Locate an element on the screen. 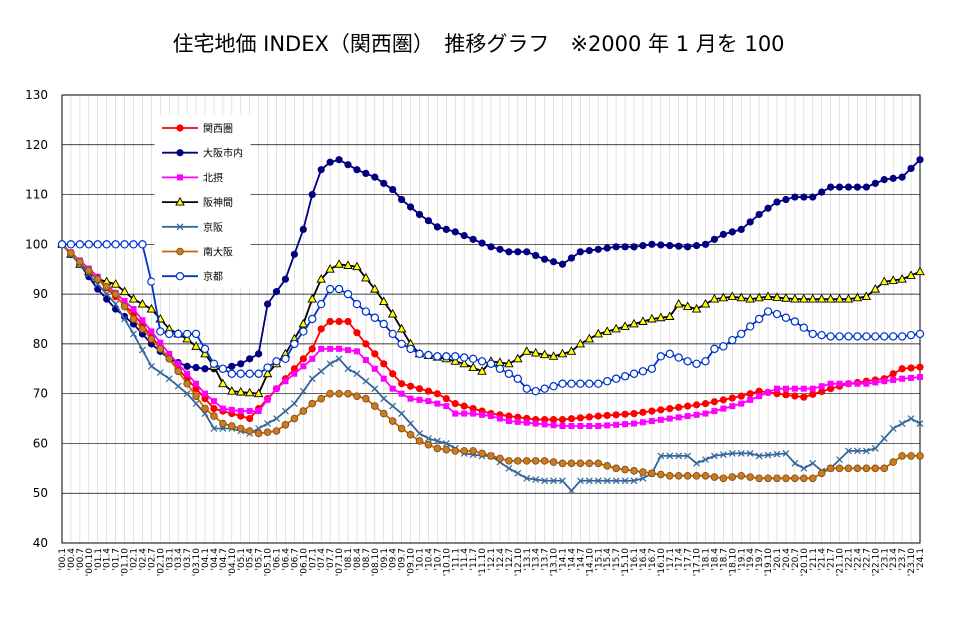  x-tick-label: '20.7 is located at coordinates (796, 559).